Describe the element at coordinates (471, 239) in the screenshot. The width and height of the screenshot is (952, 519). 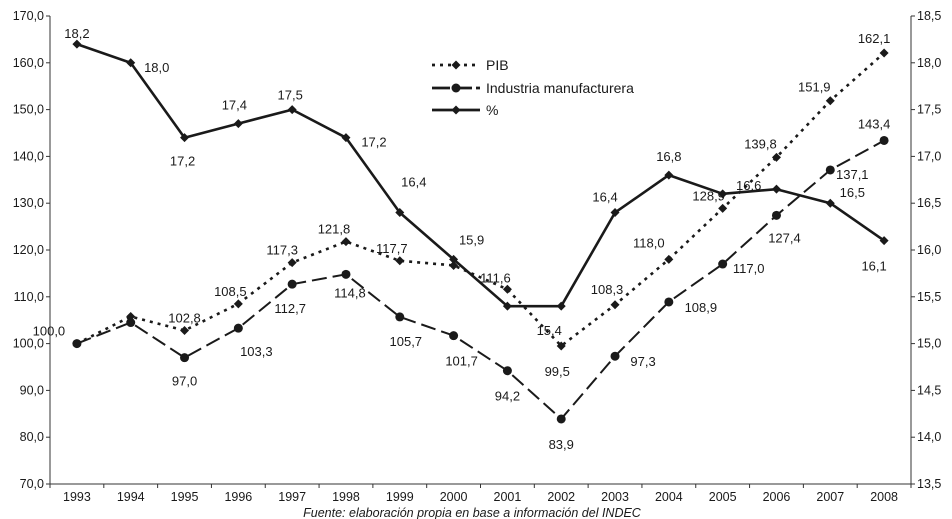
I see `data-label: 15,9` at that location.